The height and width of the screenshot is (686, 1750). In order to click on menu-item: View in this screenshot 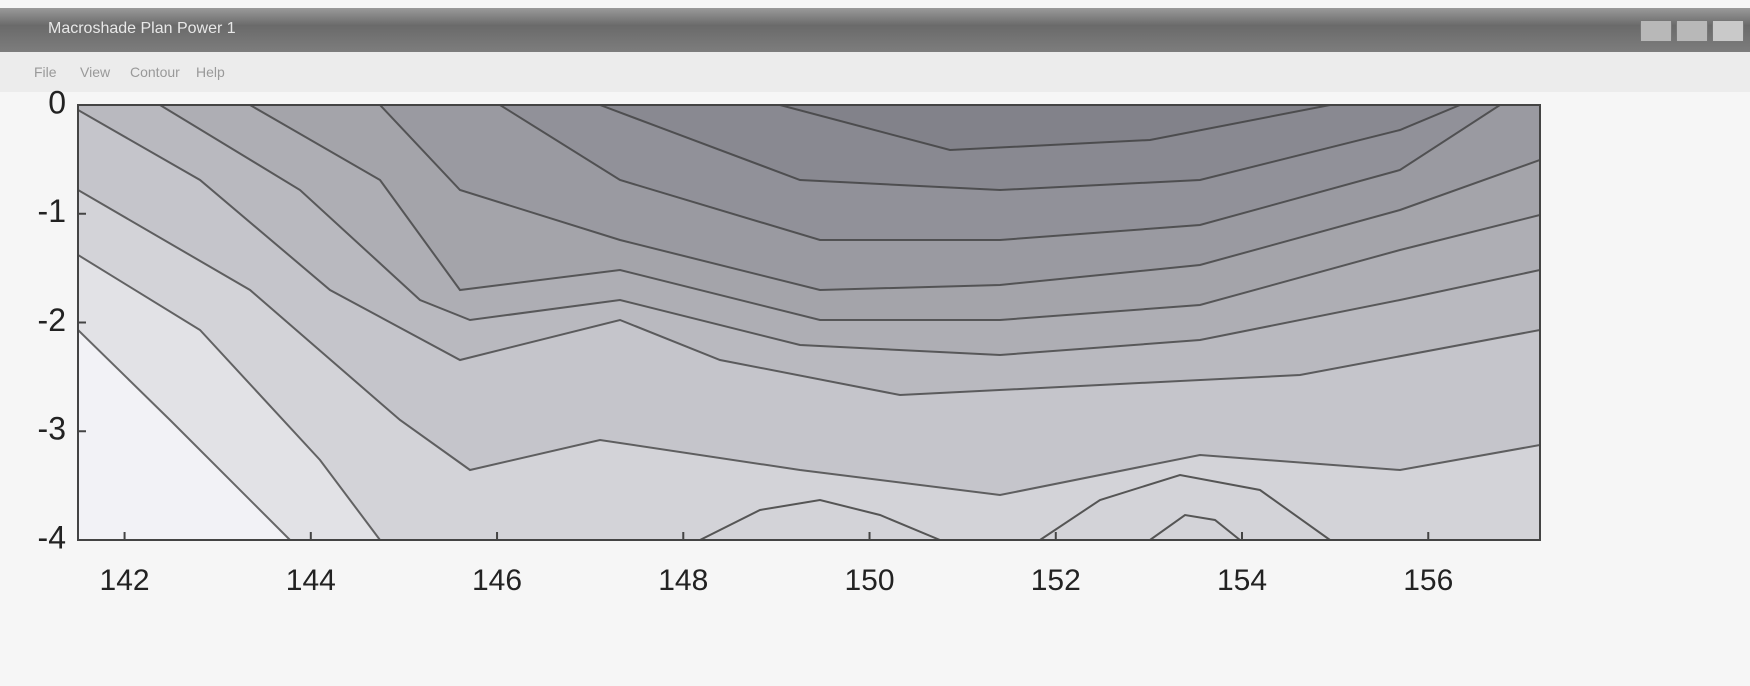, I will do `click(95, 72)`.